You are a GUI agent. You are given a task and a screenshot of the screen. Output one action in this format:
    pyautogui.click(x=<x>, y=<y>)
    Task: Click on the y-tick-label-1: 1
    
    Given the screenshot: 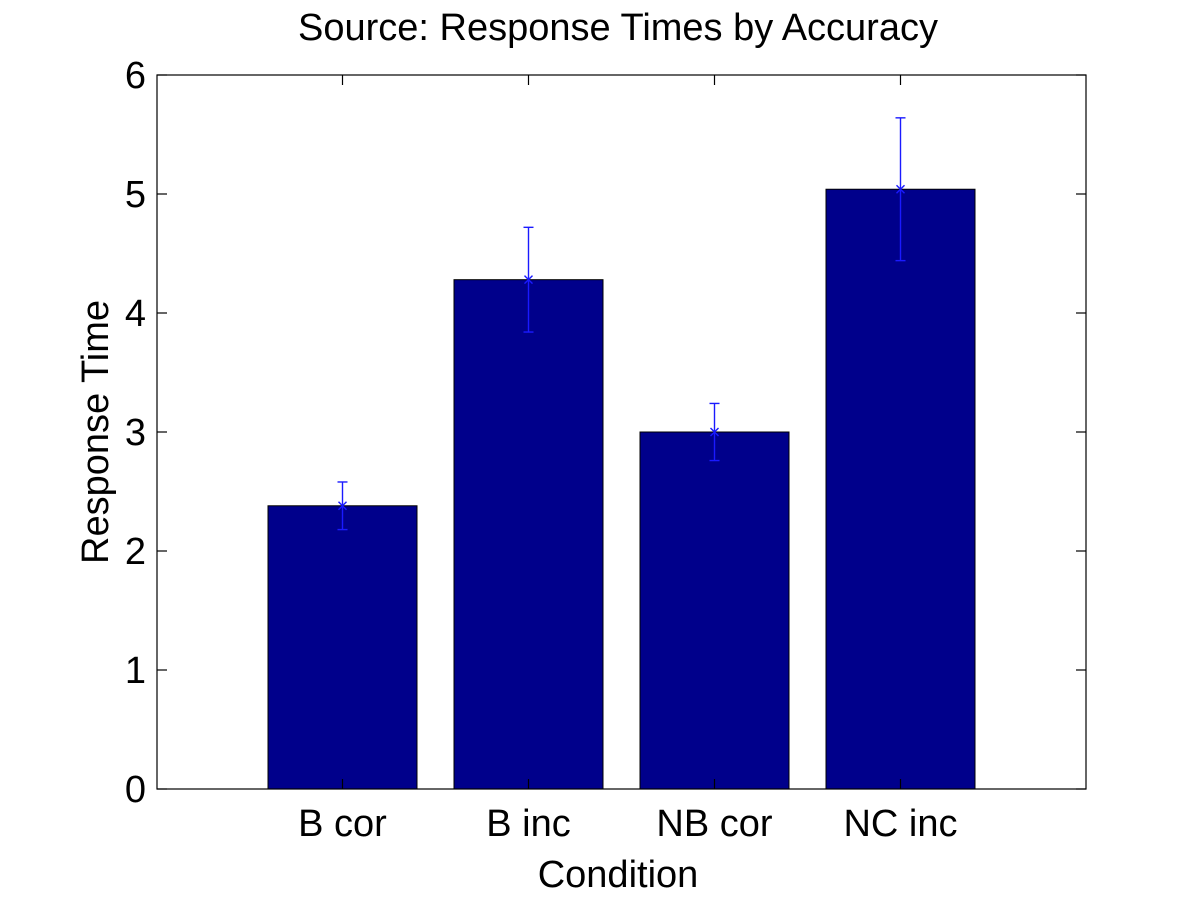 What is the action you would take?
    pyautogui.click(x=135, y=671)
    